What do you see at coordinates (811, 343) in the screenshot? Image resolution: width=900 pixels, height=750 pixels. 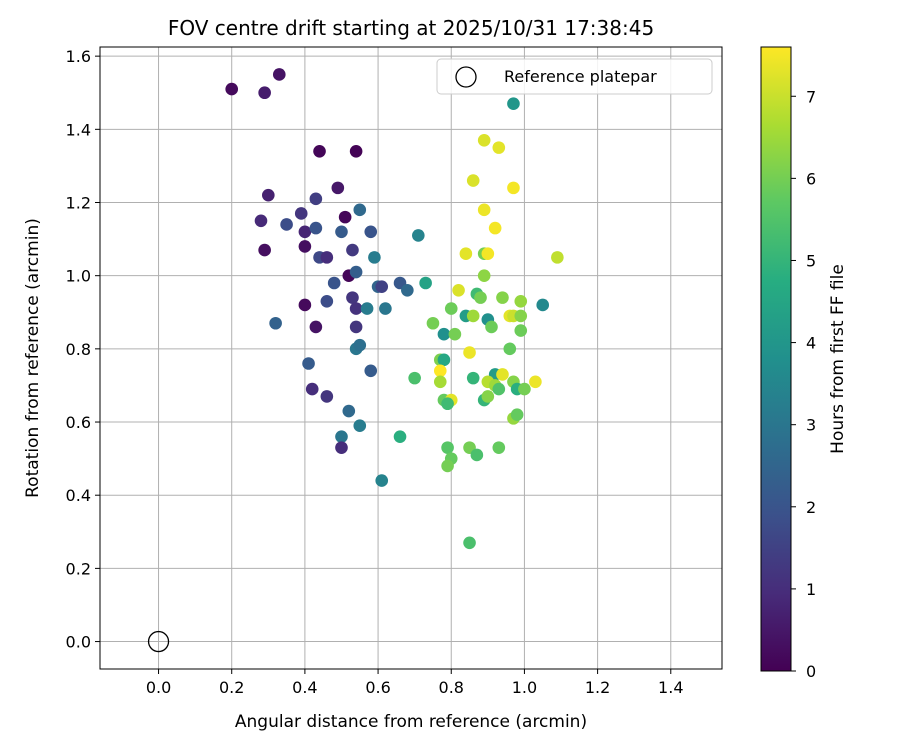 I see `colorbar-tick-label: 4` at bounding box center [811, 343].